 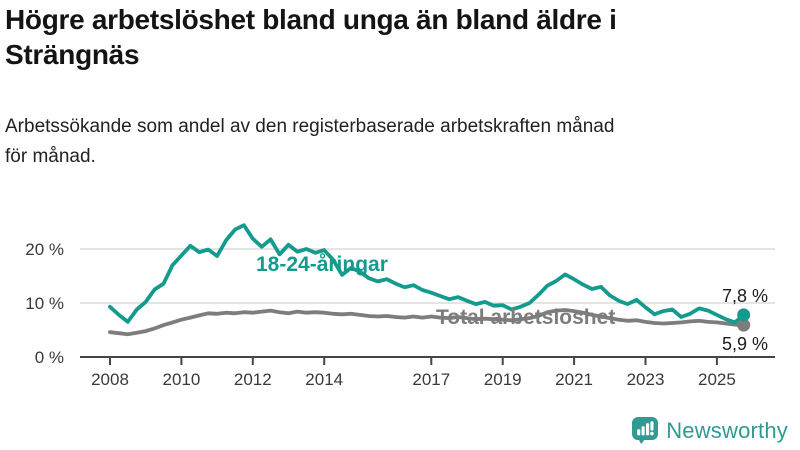 What do you see at coordinates (181, 379) in the screenshot?
I see `x-tick-label: 2010` at bounding box center [181, 379].